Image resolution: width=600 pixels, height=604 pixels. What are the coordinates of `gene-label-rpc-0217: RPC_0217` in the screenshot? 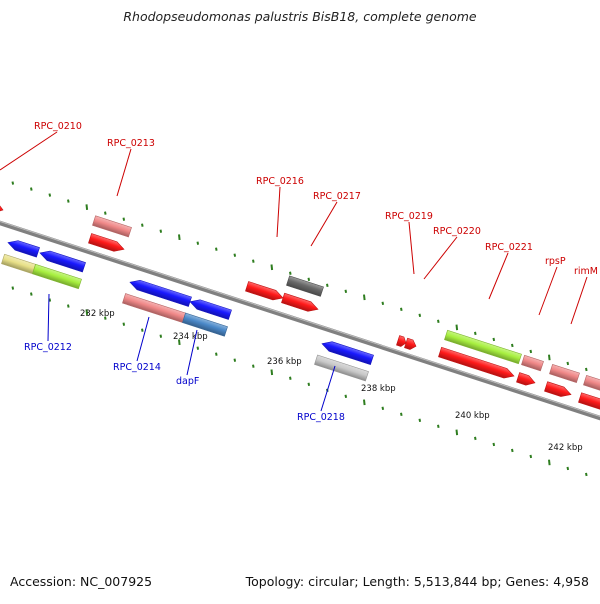 It's located at (337, 196).